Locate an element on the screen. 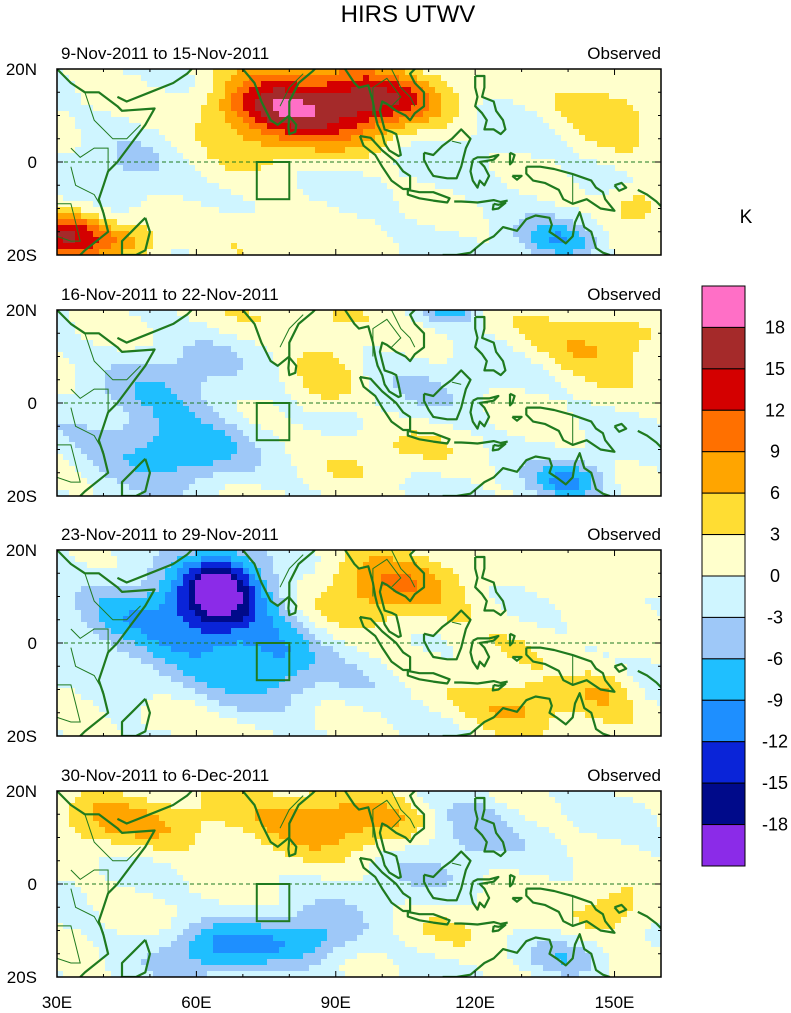  coastline is located at coordinates (385, 162).